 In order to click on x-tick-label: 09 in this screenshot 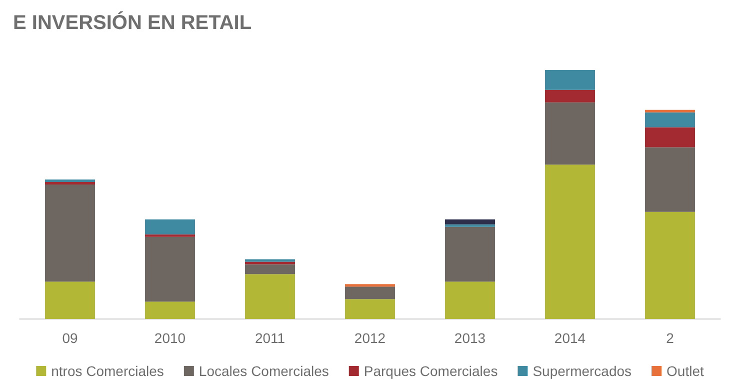, I will do `click(70, 338)`.